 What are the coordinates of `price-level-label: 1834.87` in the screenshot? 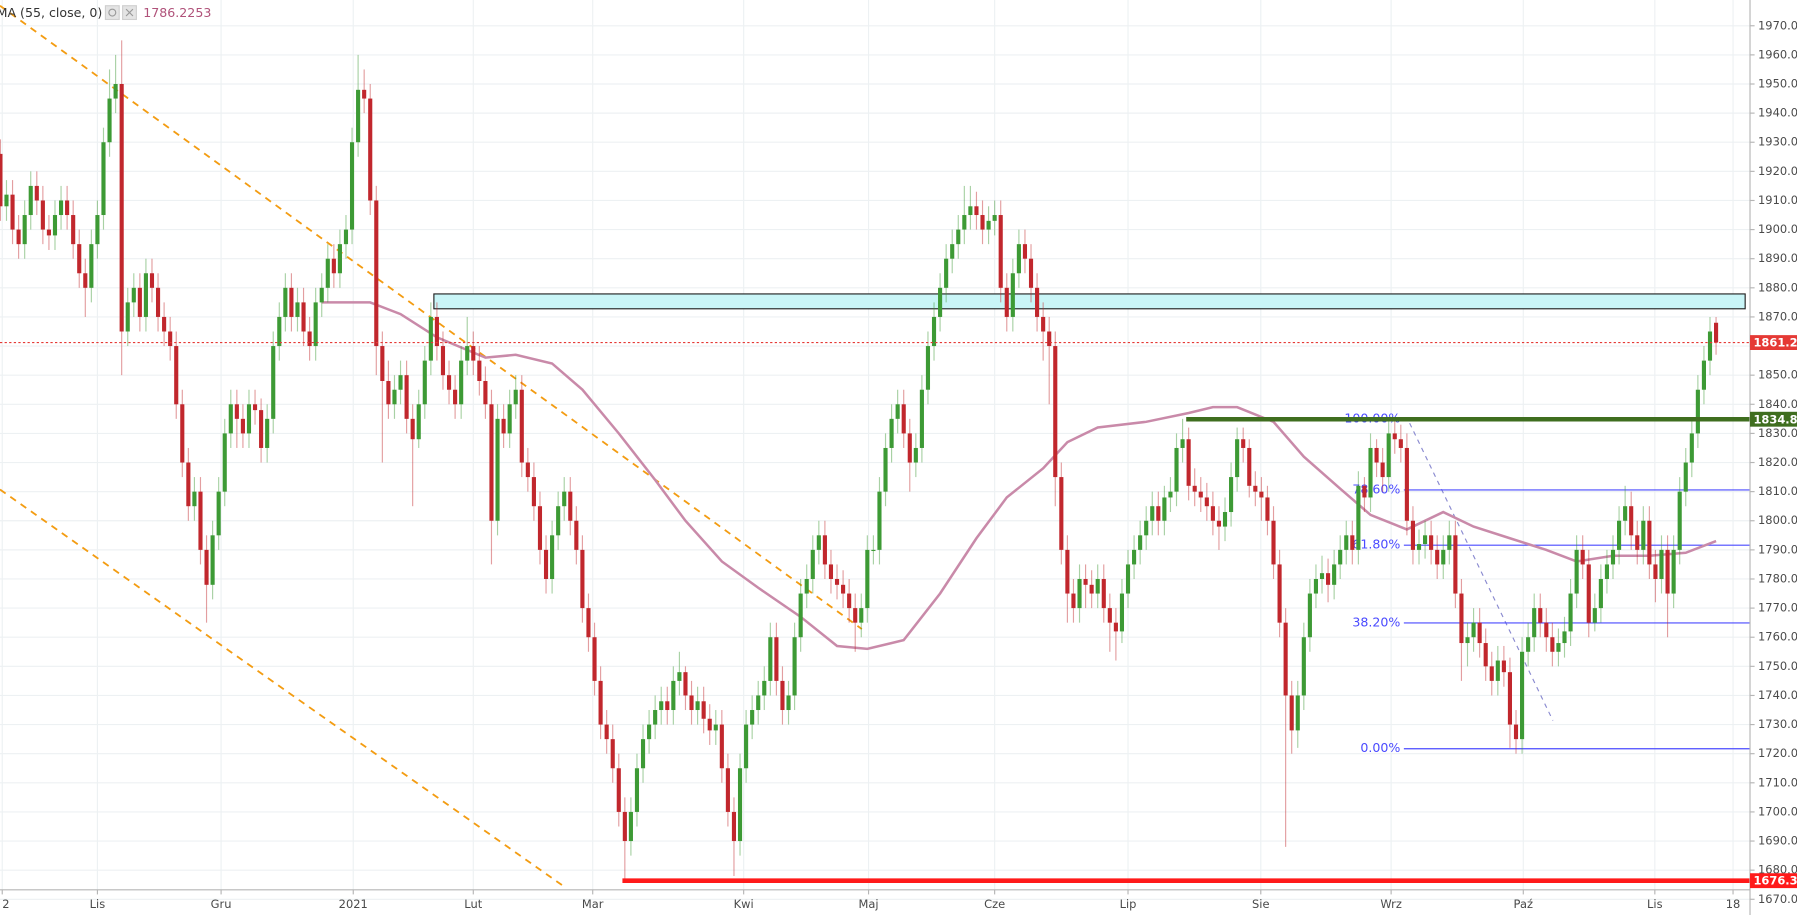 It's located at (1775, 419).